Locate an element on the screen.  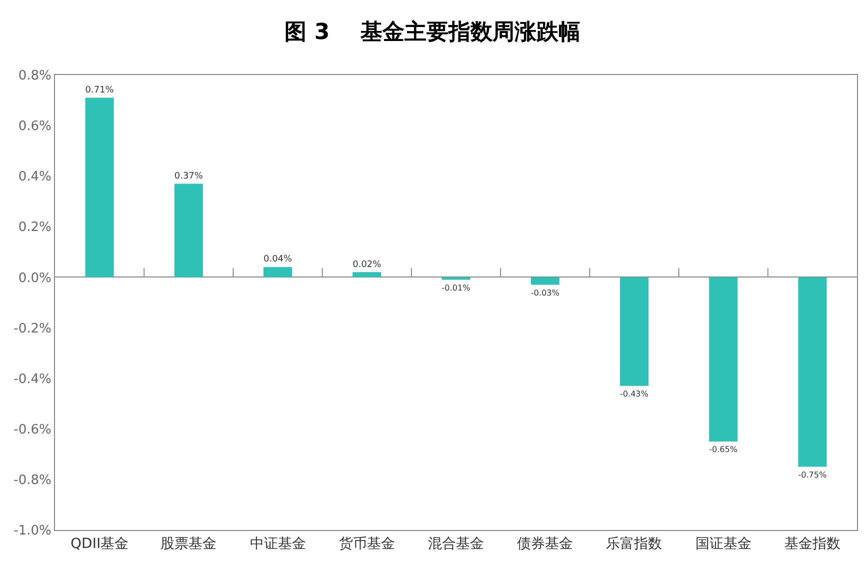
data-label: 0.04% is located at coordinates (278, 259).